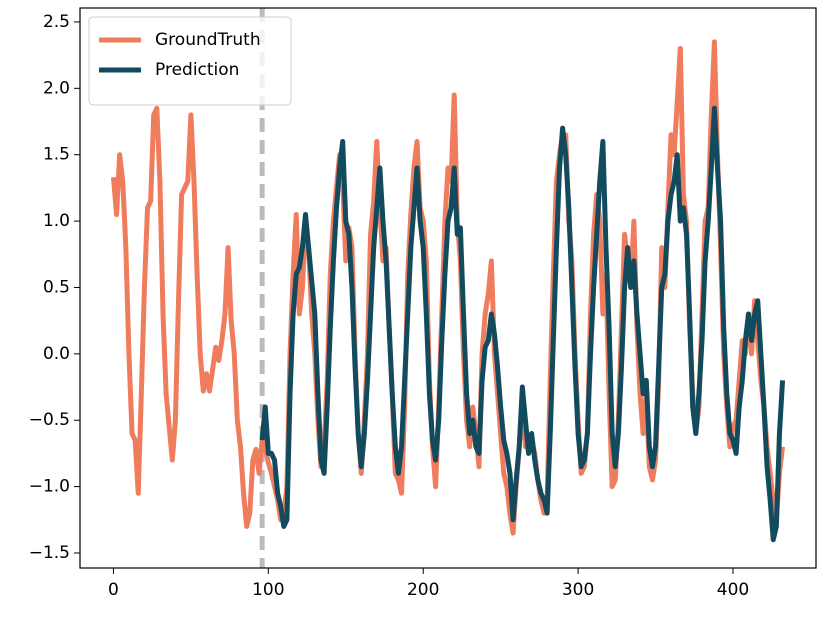 This screenshot has height=617, width=830. What do you see at coordinates (56, 88) in the screenshot?
I see `y-tick-label: 2.0` at bounding box center [56, 88].